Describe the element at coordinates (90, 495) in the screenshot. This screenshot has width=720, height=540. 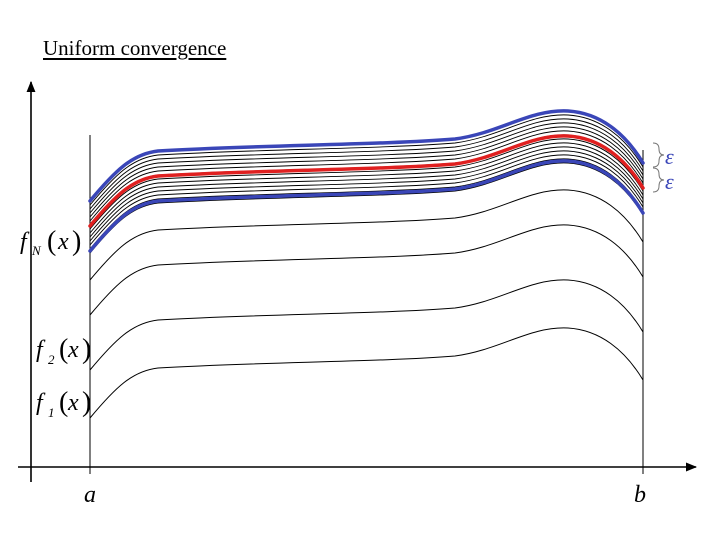
I see `label-a: a` at that location.